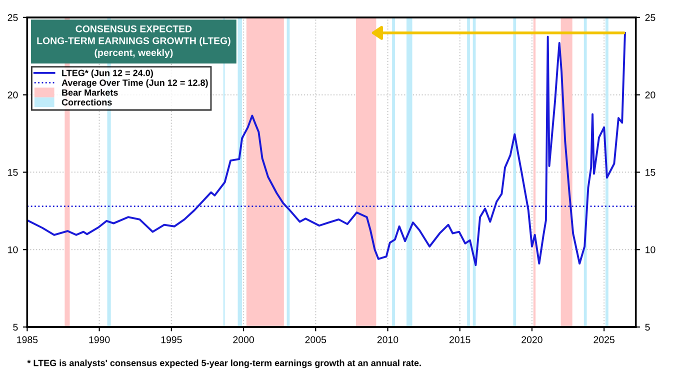 This screenshot has width=680, height=387. Describe the element at coordinates (87, 102) in the screenshot. I see `band-label: Corrections` at that location.